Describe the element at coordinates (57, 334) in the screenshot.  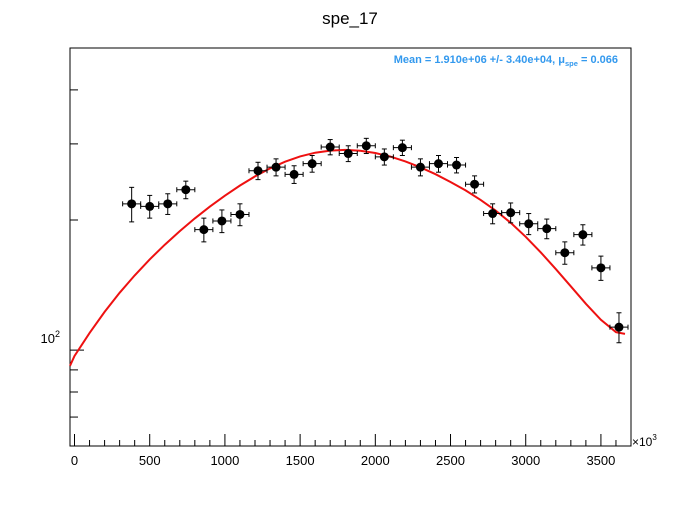
I see `y-tick-exp: 2` at that location.